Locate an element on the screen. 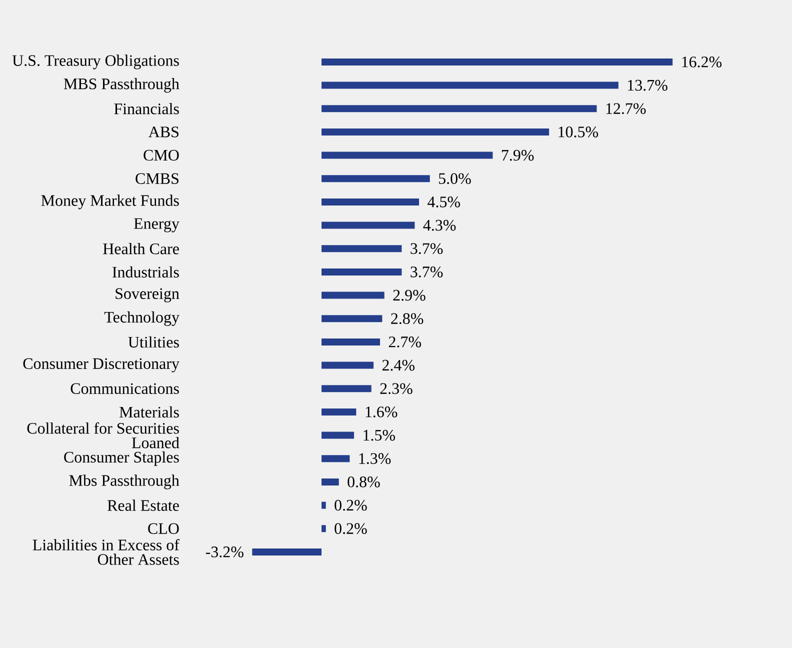 This screenshot has height=648, width=792. data-label: 2.3% is located at coordinates (396, 388).